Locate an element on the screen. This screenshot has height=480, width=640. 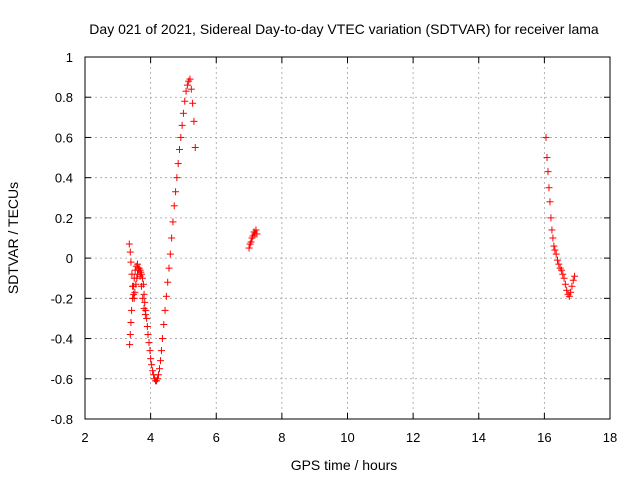
y-tick-label: -0.4 is located at coordinates (62, 339).